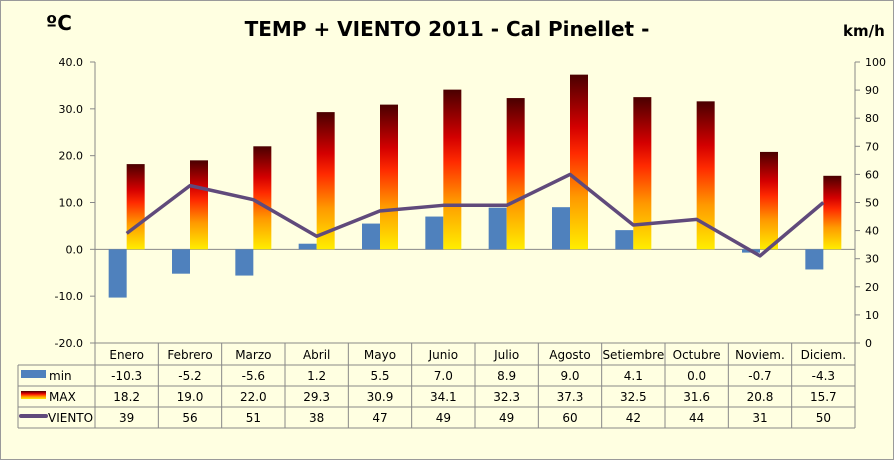  I want to click on category-label: Diciem., so click(823, 355).